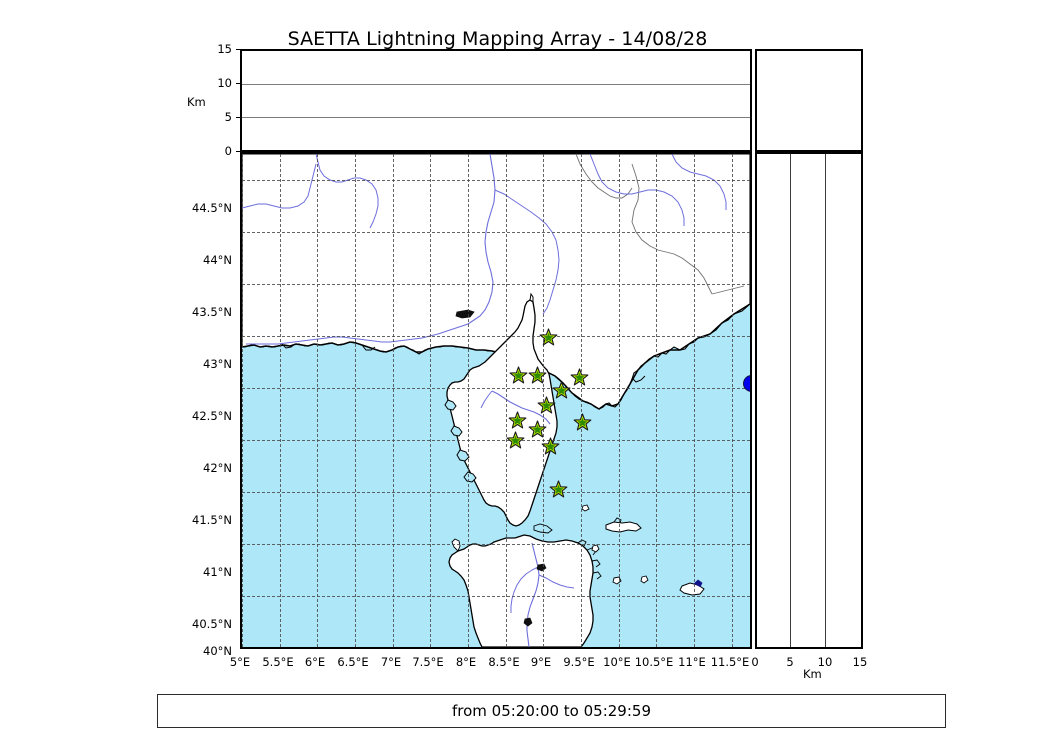  I want to click on map-gridline-lat-40.5, so click(496, 596).